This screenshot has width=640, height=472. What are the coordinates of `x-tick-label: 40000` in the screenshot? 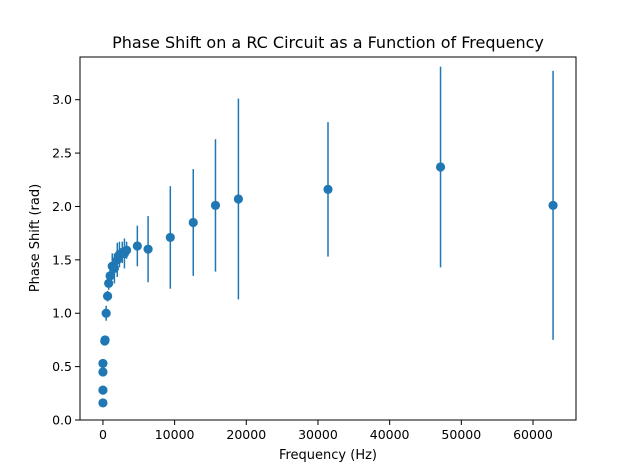 It's located at (390, 434).